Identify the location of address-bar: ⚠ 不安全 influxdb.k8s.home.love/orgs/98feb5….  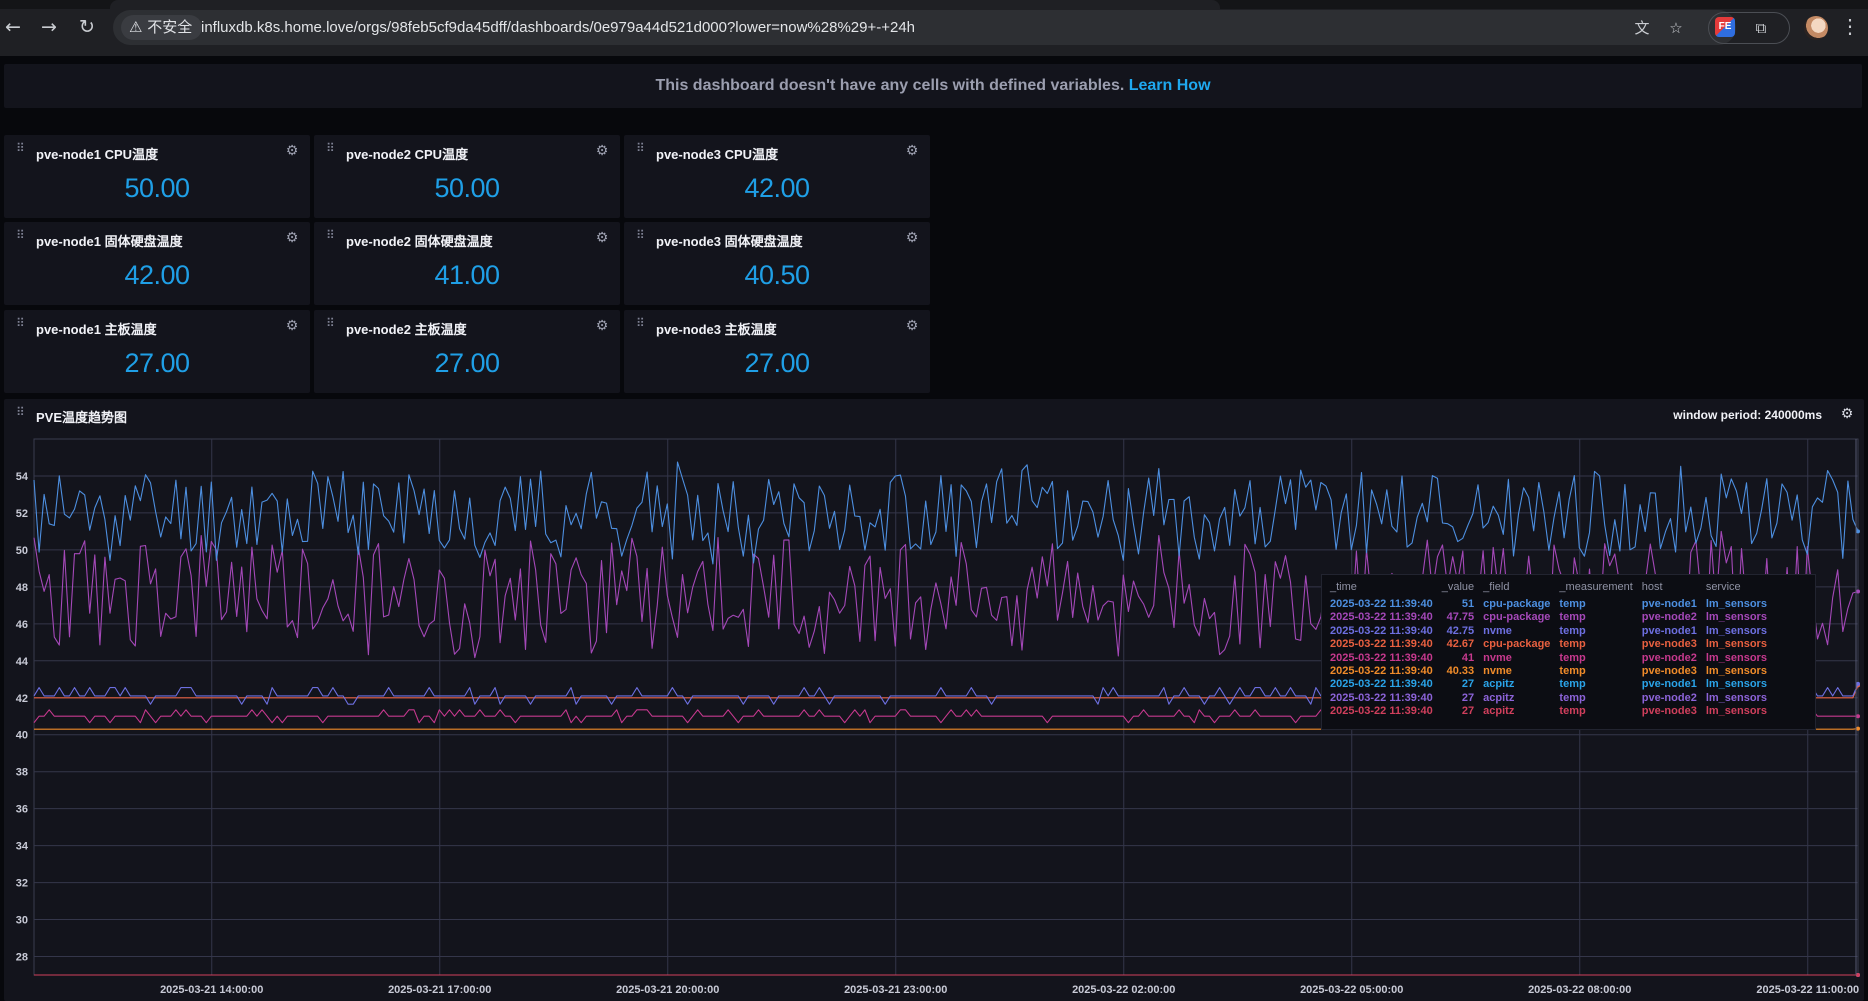
(924, 27).